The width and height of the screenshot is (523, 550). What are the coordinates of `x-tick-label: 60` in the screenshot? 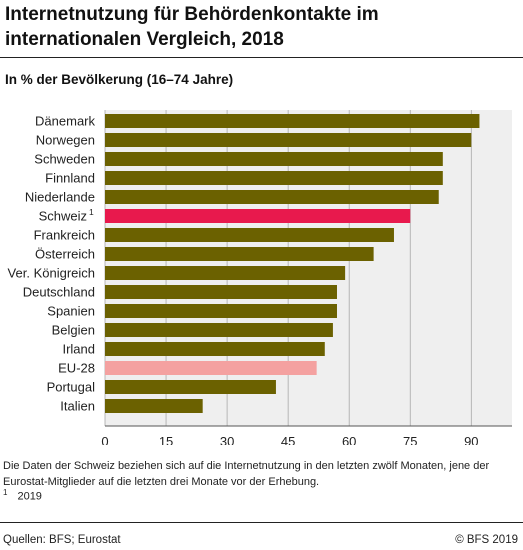 It's located at (349, 439).